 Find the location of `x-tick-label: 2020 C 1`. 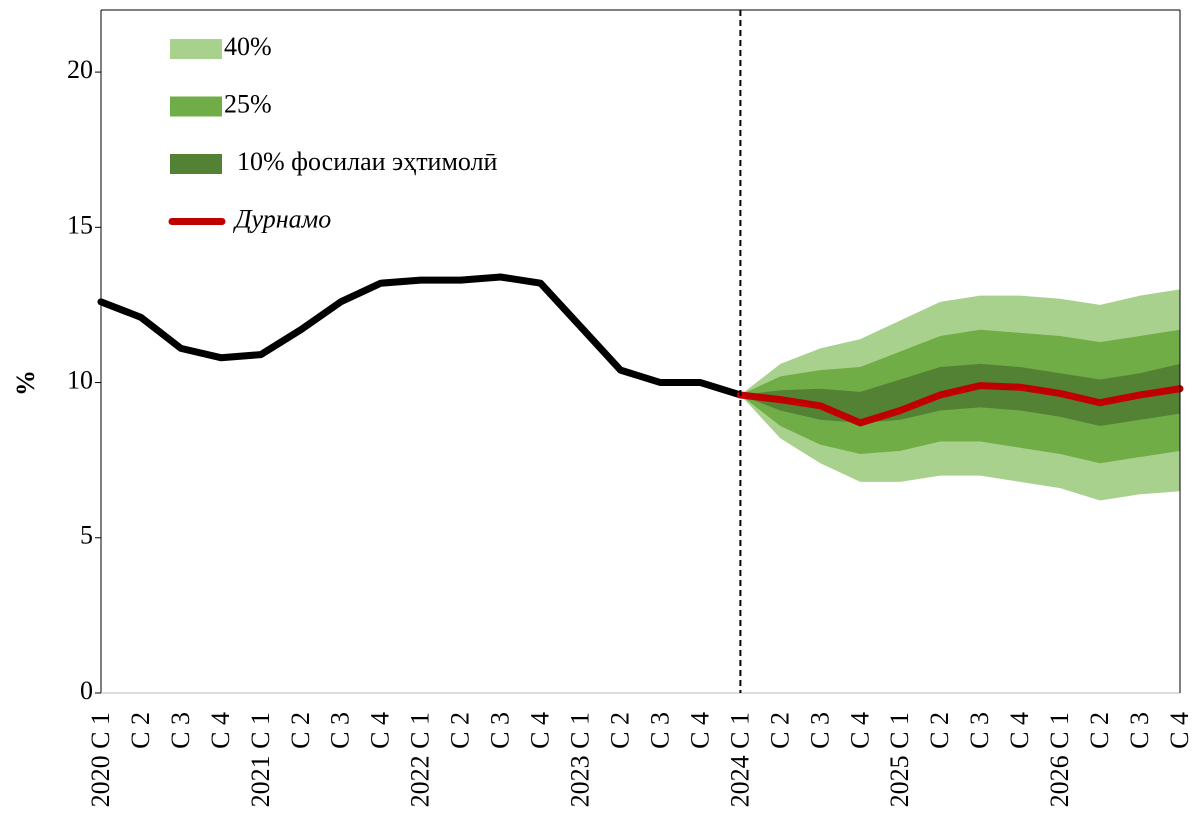

x-tick-label: 2020 C 1 is located at coordinates (100, 759).